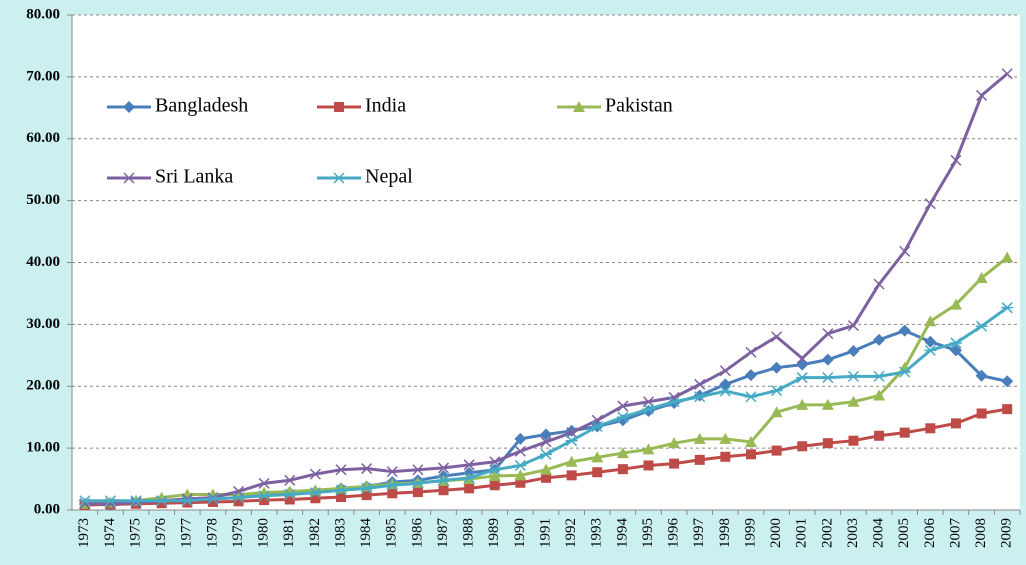 The width and height of the screenshot is (1026, 565). What do you see at coordinates (469, 533) in the screenshot?
I see `x-tick-label: 1988` at bounding box center [469, 533].